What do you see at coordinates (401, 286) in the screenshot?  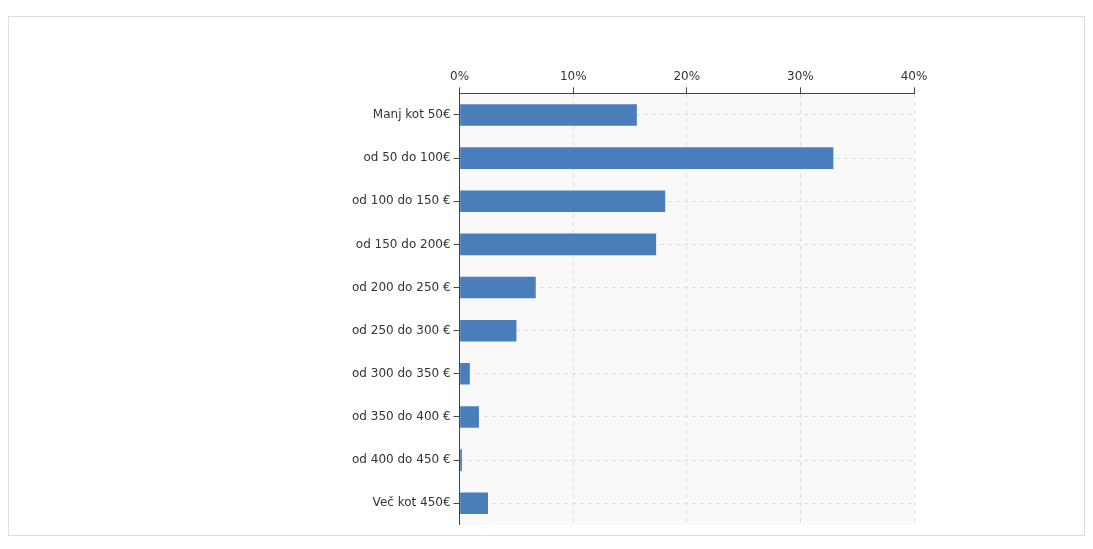 I see `y-tick-label: od 200 do 250 €` at bounding box center [401, 286].